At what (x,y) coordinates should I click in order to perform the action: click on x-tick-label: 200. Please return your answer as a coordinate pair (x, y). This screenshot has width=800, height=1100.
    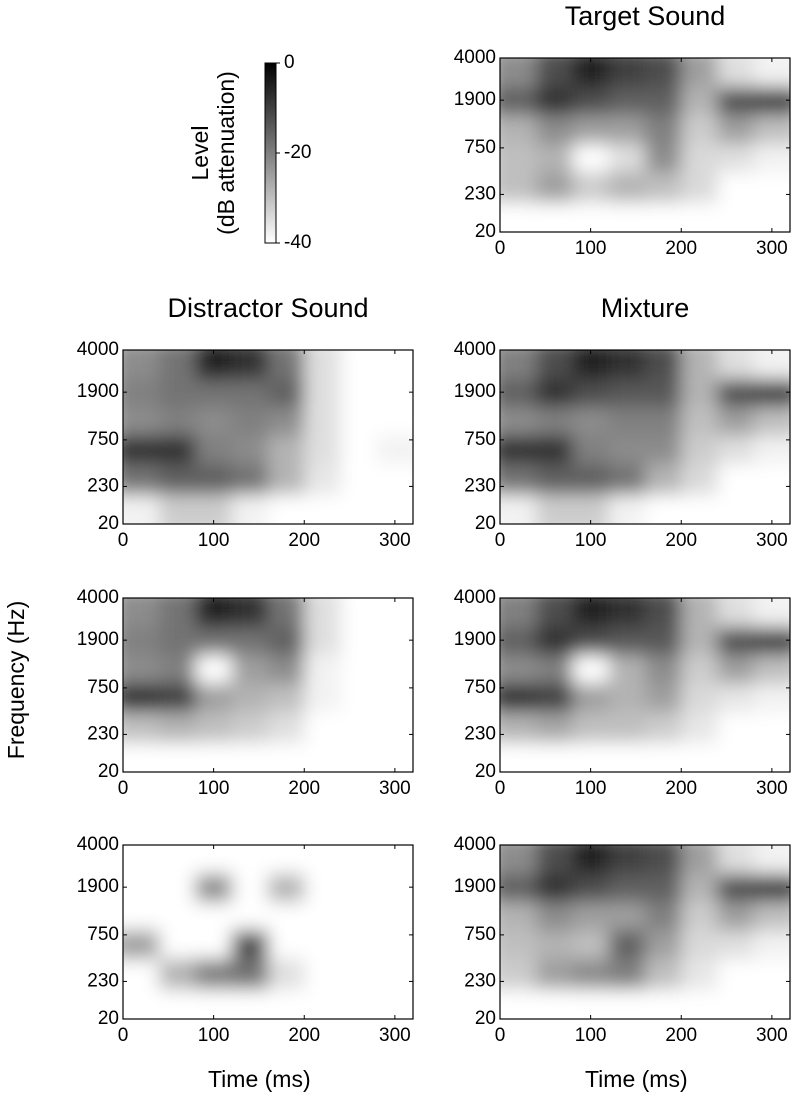
    Looking at the image, I should click on (681, 1035).